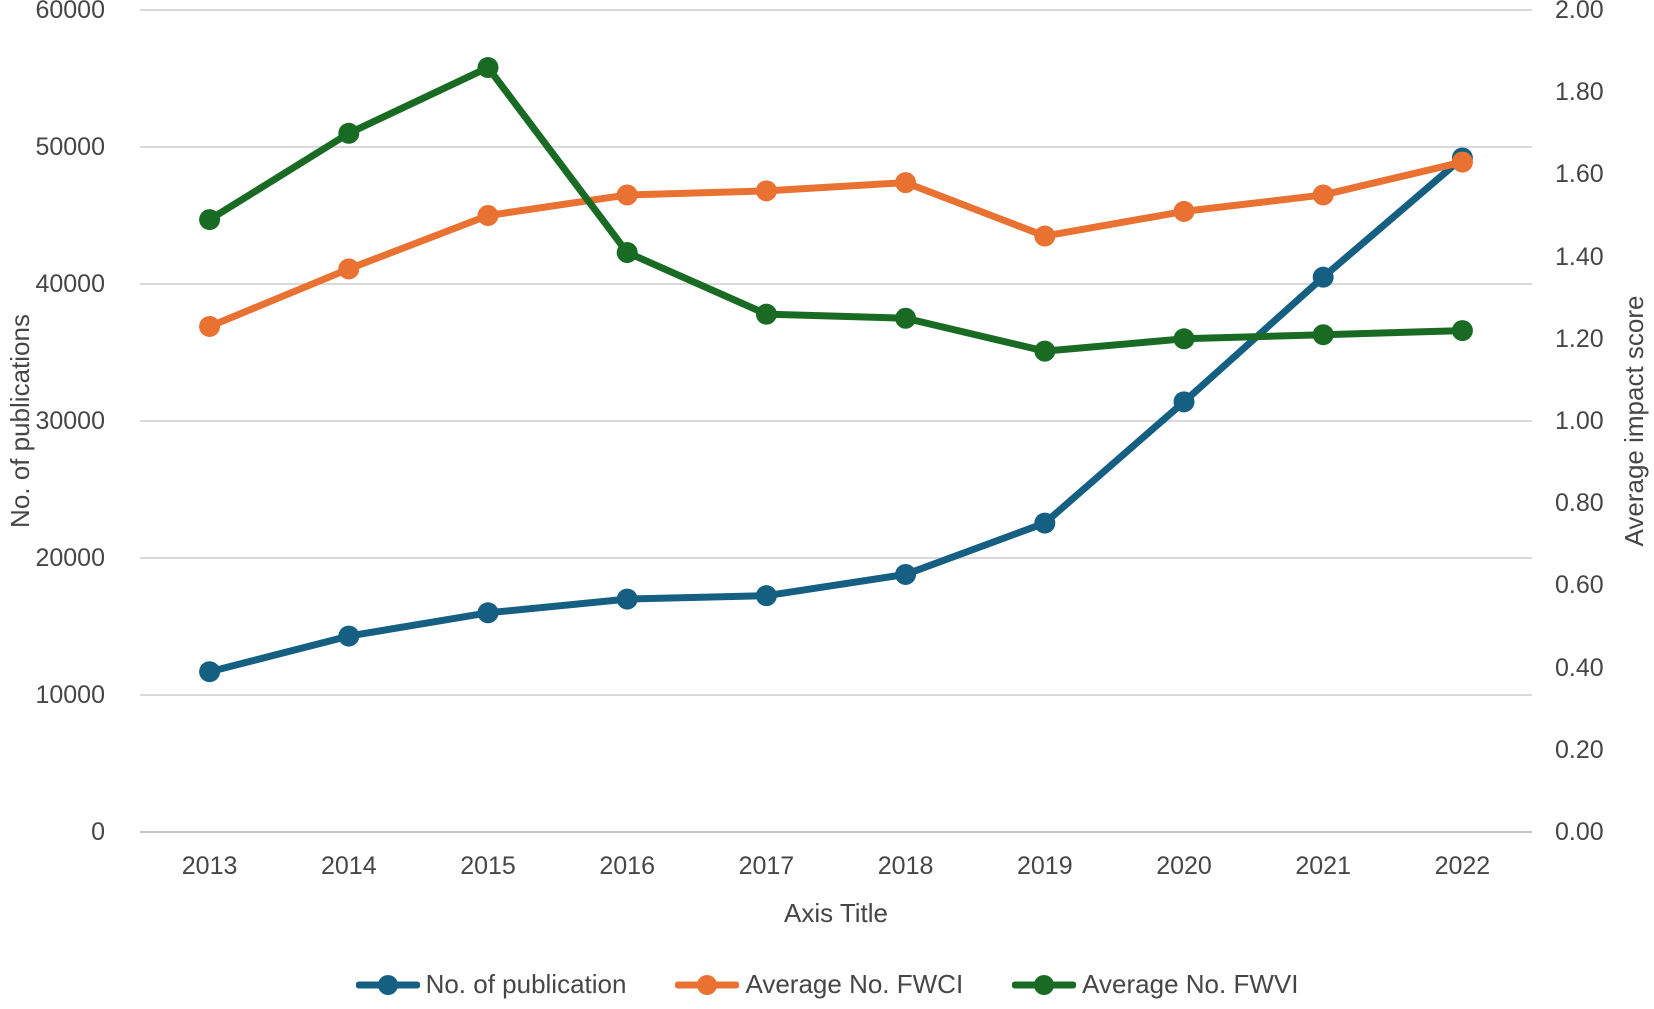  I want to click on x-tick-label: 2018, so click(905, 866).